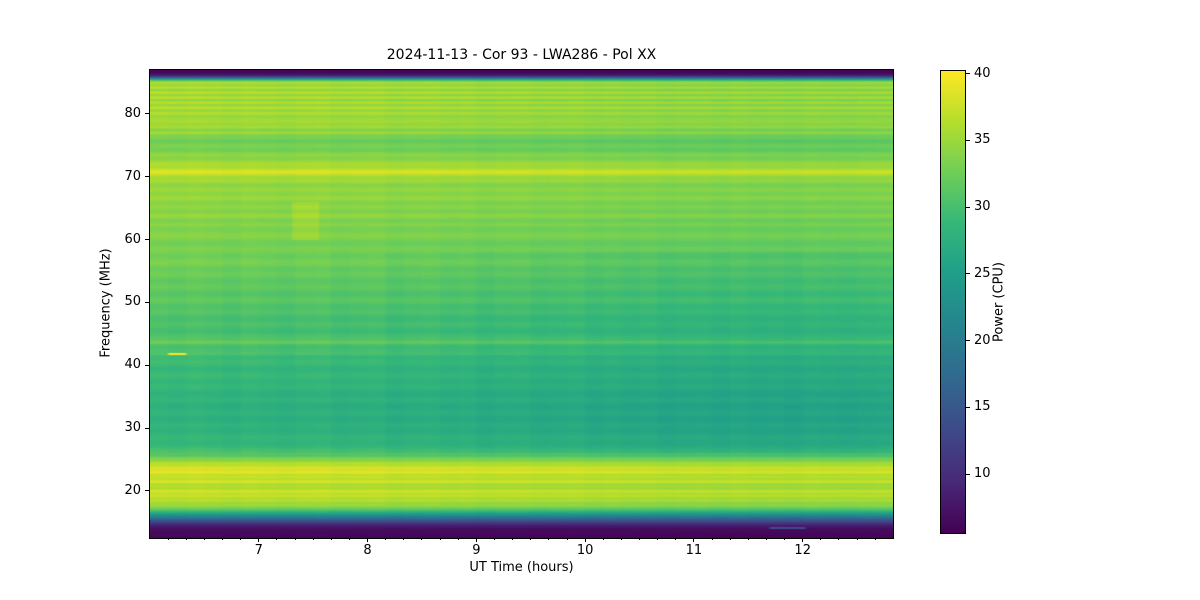  What do you see at coordinates (132, 428) in the screenshot?
I see `y-tick-label: 30` at bounding box center [132, 428].